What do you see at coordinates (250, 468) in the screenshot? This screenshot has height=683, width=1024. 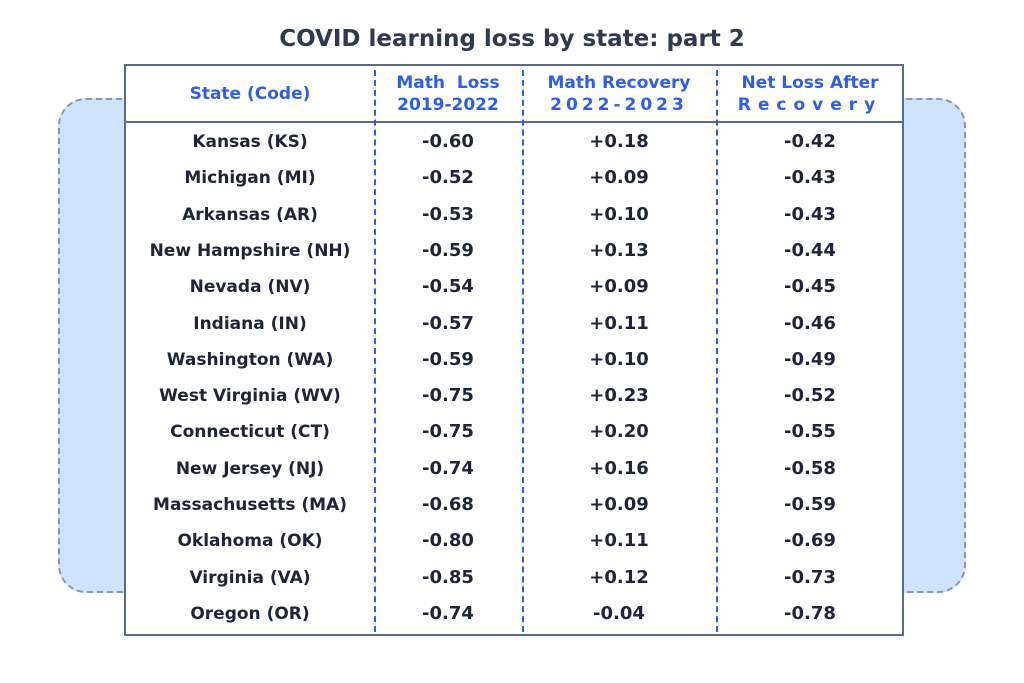 I see `state-cell: New Jersey (NJ)` at bounding box center [250, 468].